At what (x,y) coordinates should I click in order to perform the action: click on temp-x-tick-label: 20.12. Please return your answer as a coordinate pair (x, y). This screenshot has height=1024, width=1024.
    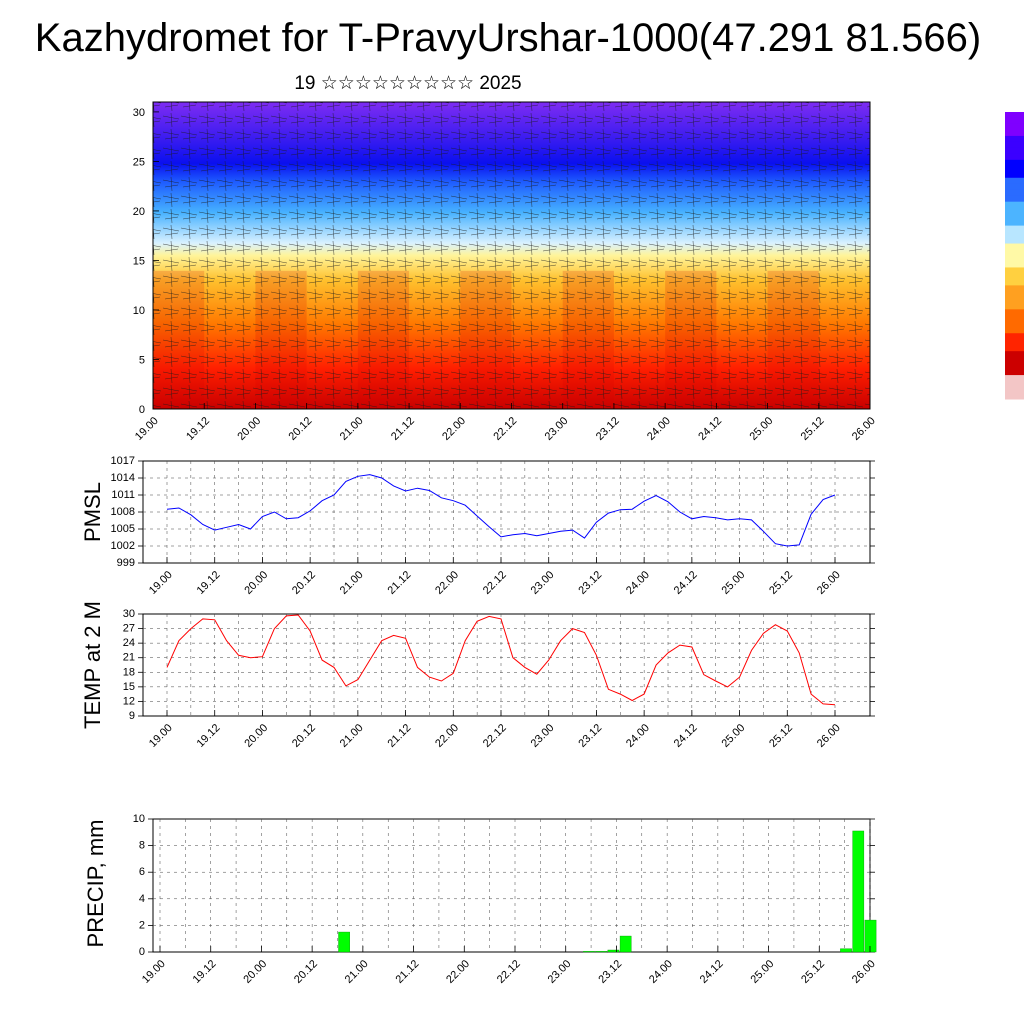
    Looking at the image, I should click on (304, 736).